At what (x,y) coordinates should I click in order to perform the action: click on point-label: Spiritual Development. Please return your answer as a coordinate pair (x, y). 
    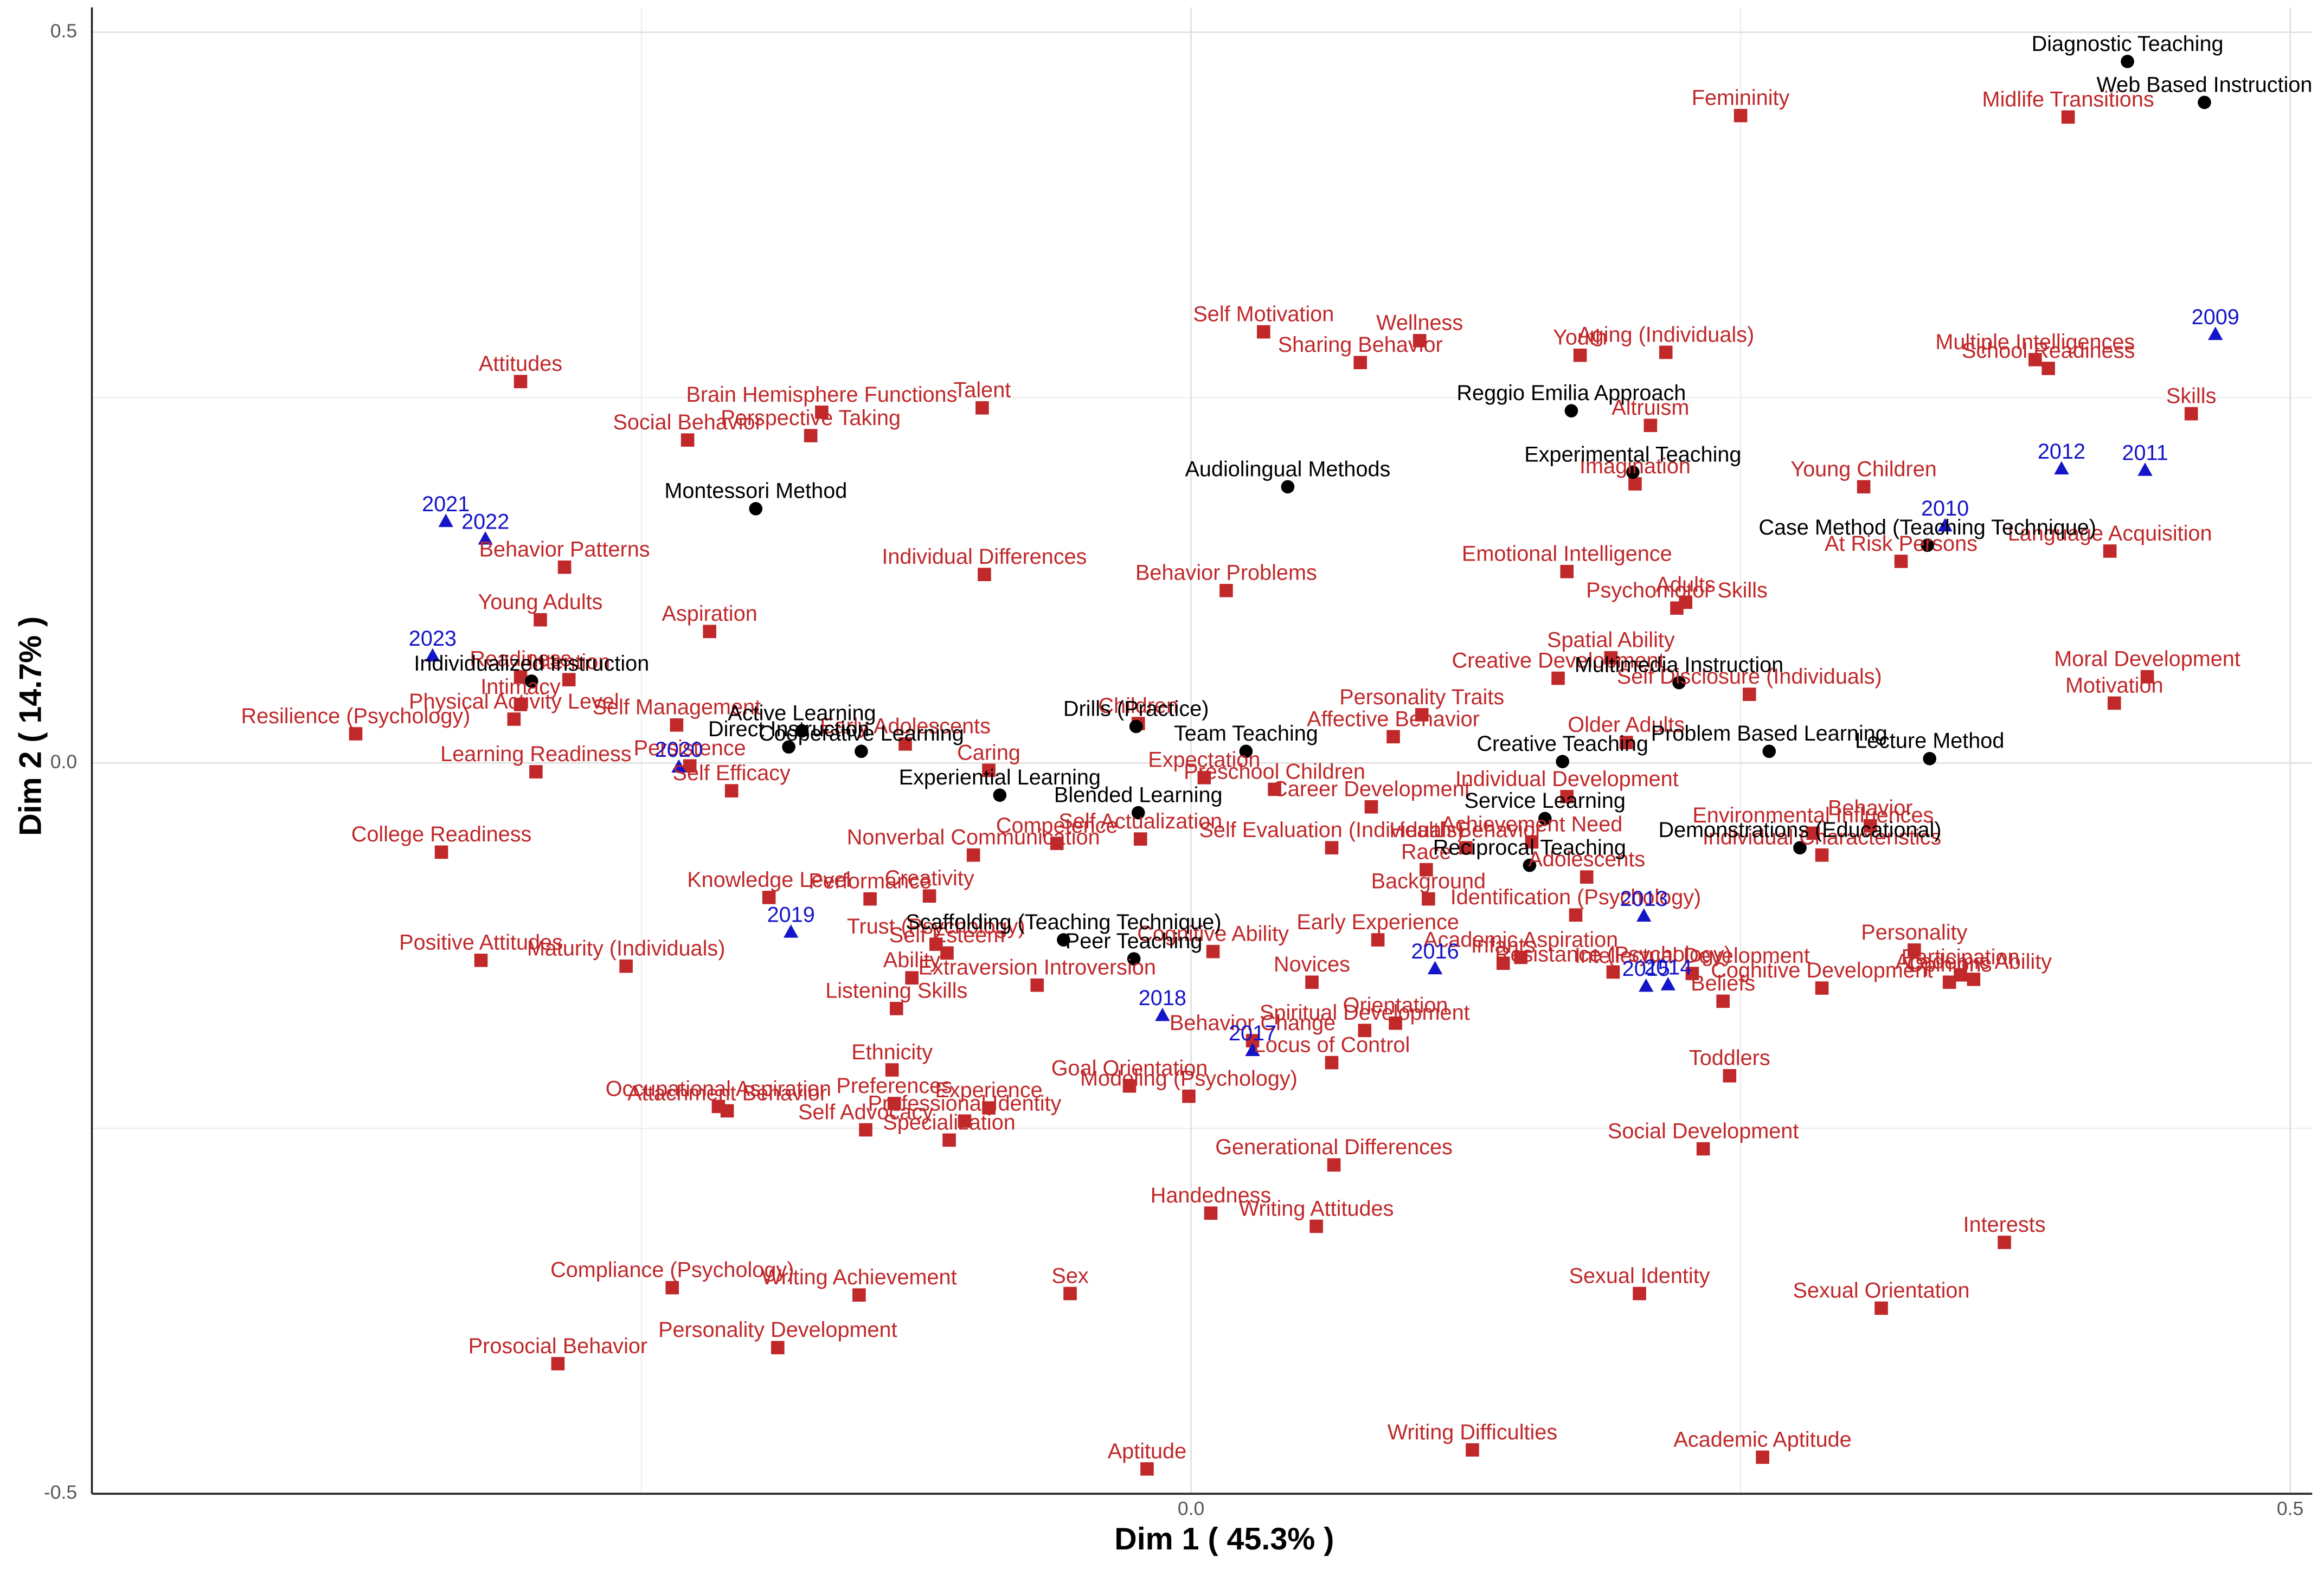
    Looking at the image, I should click on (1365, 1013).